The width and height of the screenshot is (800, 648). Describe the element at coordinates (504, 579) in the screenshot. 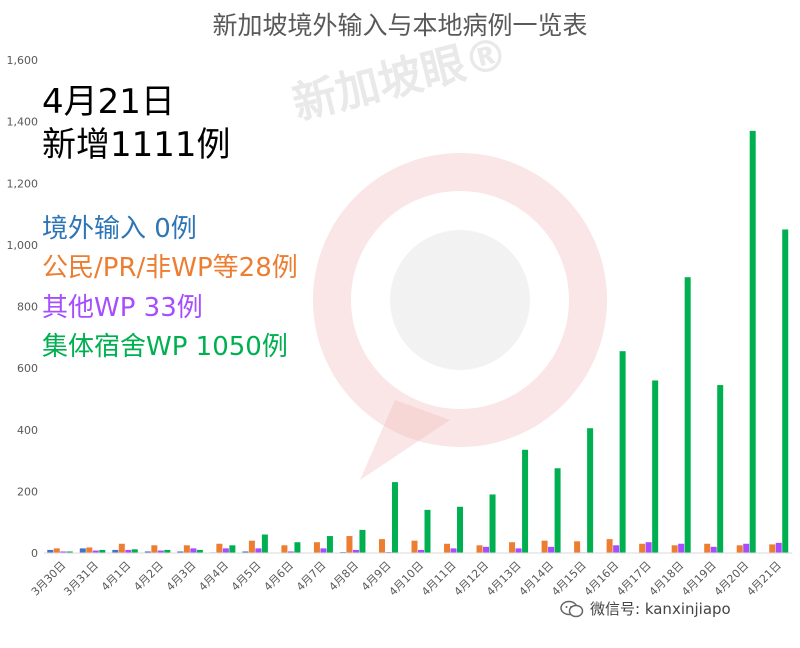

I see `x-tick-label: 4月13日` at that location.